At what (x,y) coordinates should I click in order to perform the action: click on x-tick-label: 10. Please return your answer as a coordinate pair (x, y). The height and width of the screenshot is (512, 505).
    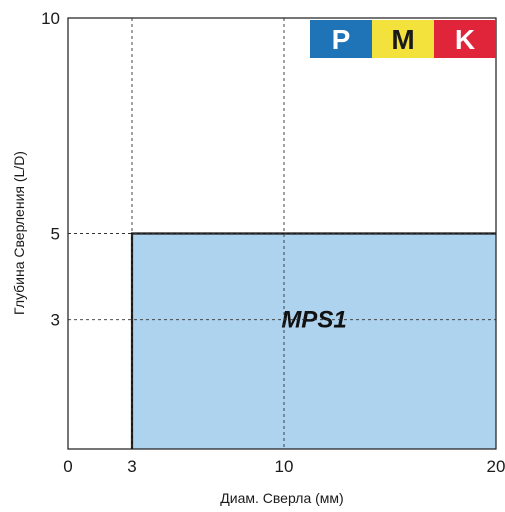
    Looking at the image, I should click on (284, 466).